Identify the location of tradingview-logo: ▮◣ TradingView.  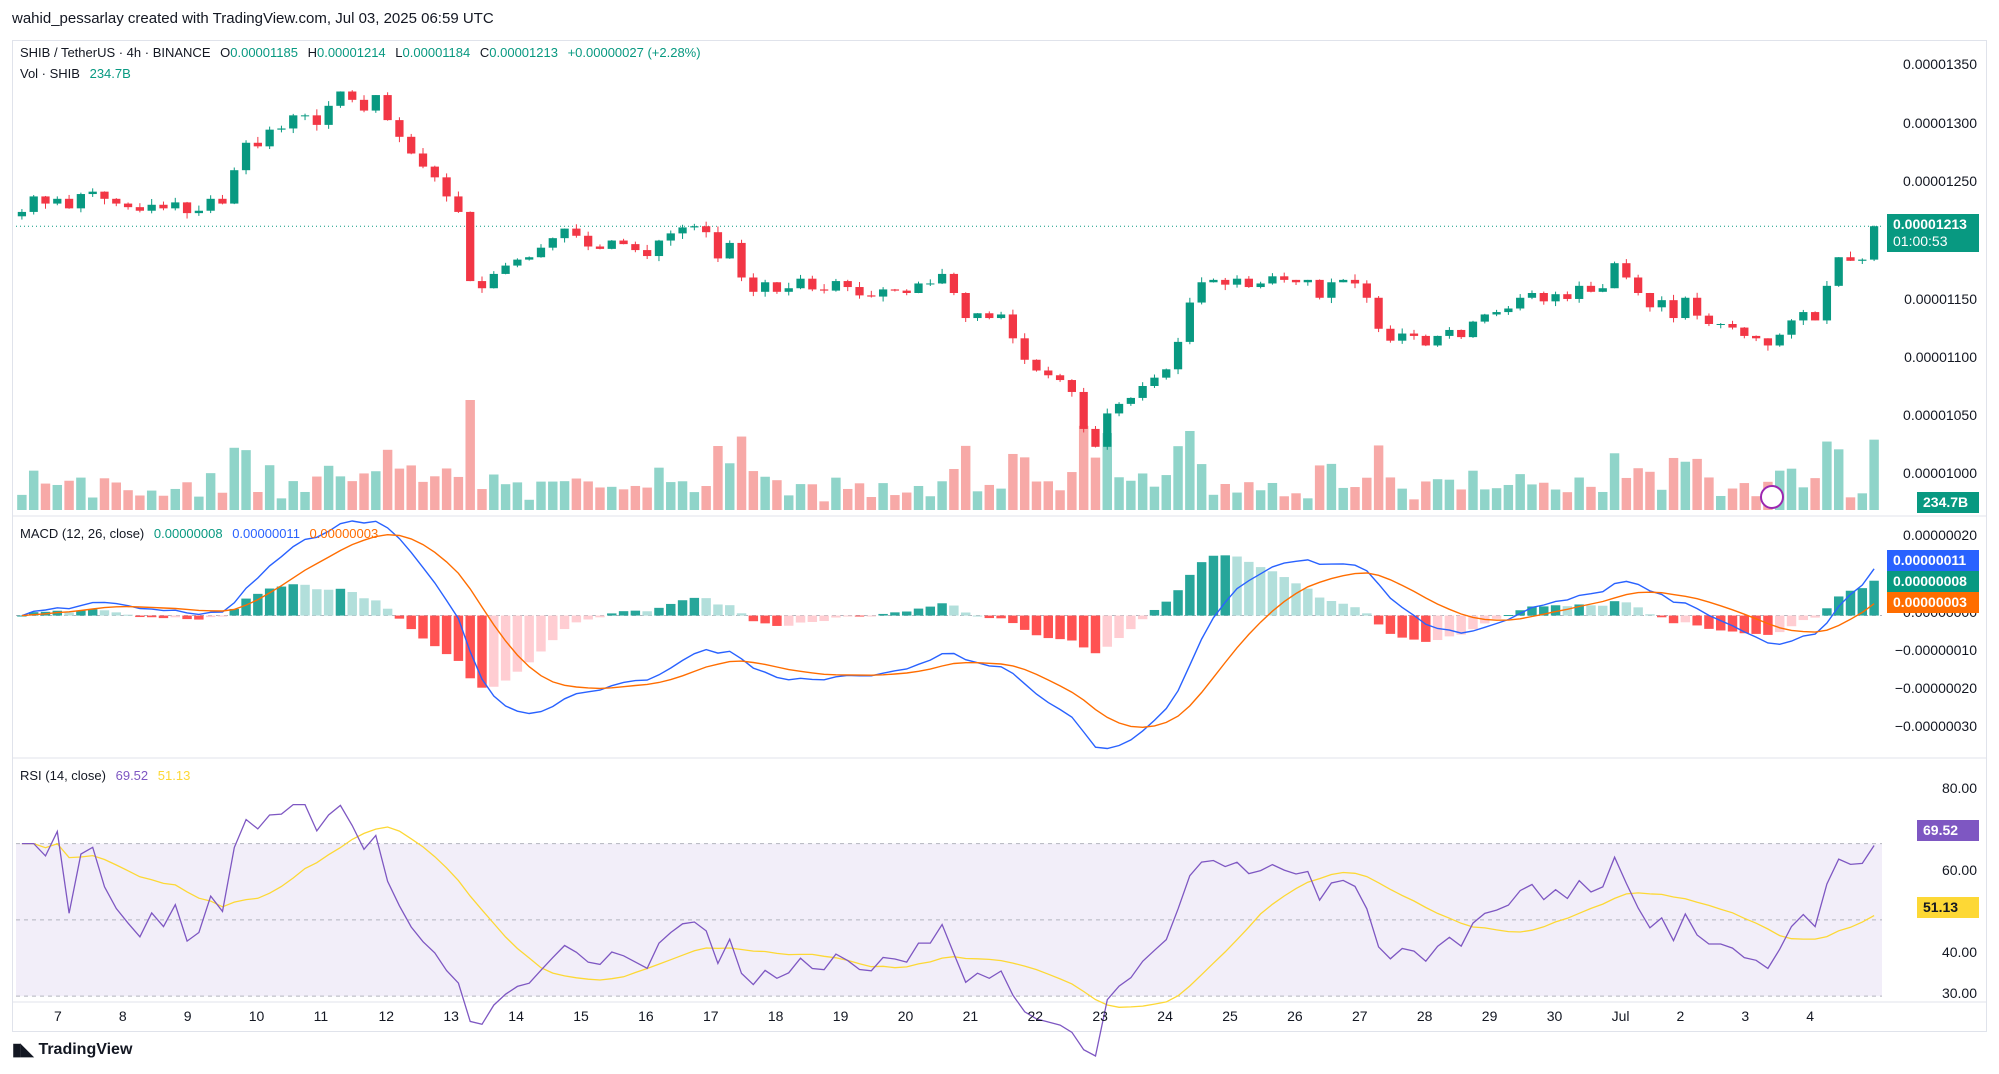
(72, 1050).